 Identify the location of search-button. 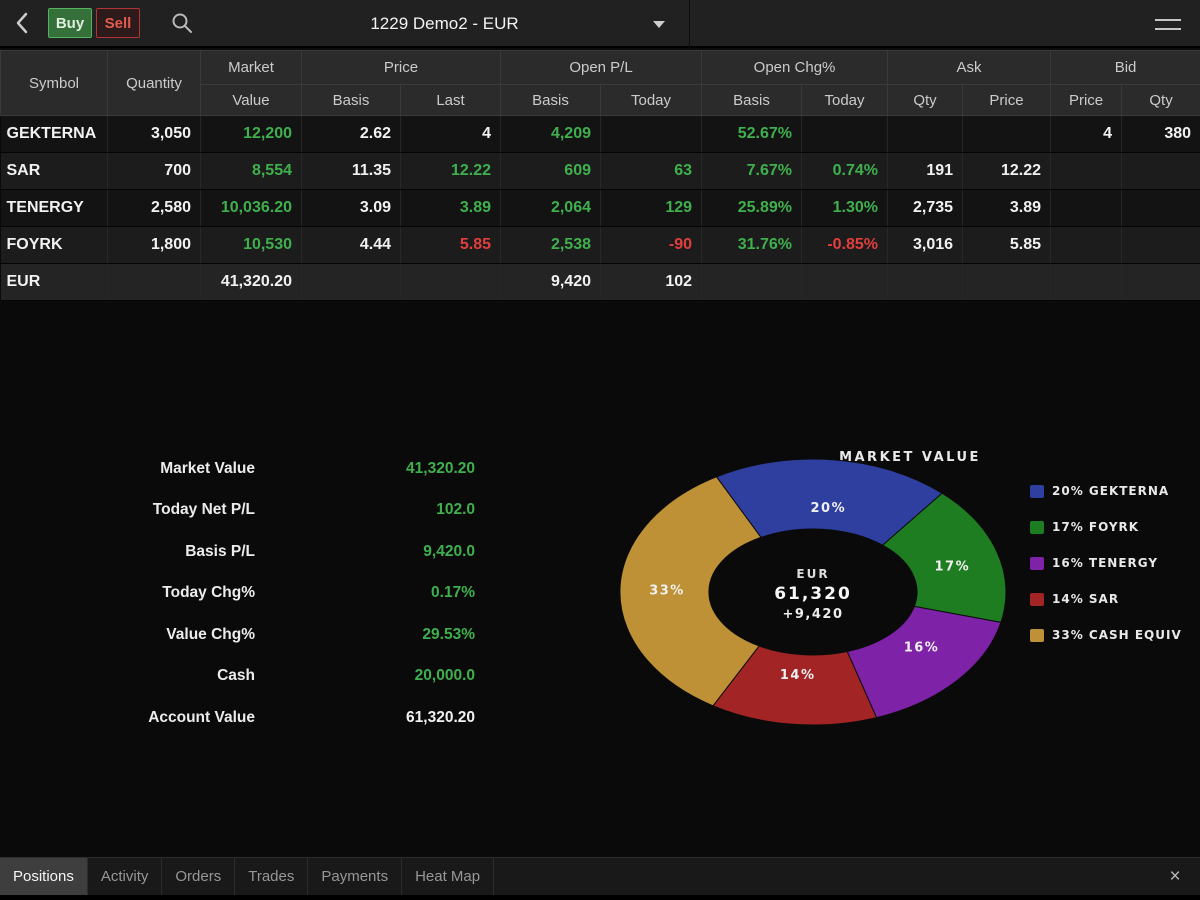
(182, 23).